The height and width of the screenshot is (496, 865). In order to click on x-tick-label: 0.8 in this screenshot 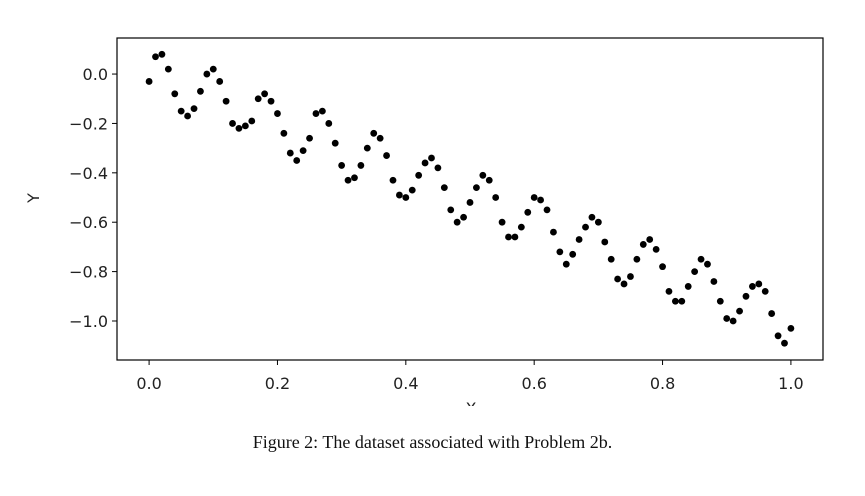, I will do `click(662, 383)`.